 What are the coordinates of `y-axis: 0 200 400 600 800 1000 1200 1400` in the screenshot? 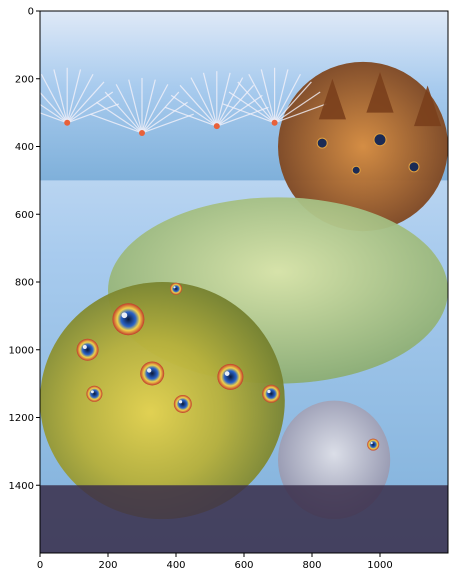 It's located at (24, 249).